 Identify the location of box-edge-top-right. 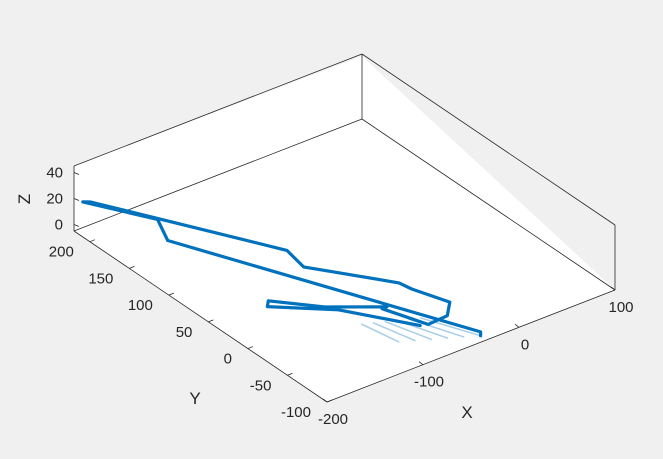
(488, 139).